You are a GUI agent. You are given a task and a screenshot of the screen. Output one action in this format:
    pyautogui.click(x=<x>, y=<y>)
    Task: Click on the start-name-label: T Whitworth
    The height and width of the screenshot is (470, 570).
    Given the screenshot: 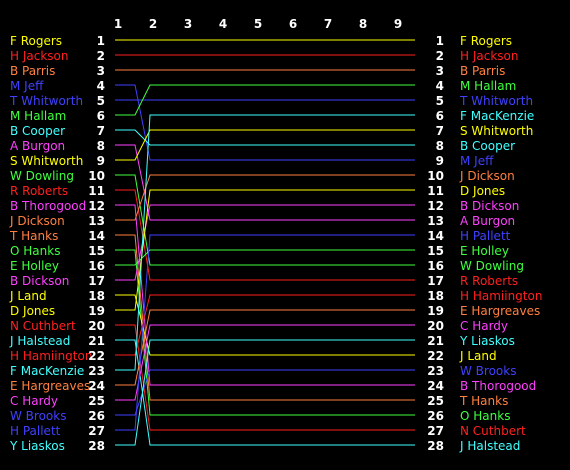 What is the action you would take?
    pyautogui.click(x=46, y=101)
    